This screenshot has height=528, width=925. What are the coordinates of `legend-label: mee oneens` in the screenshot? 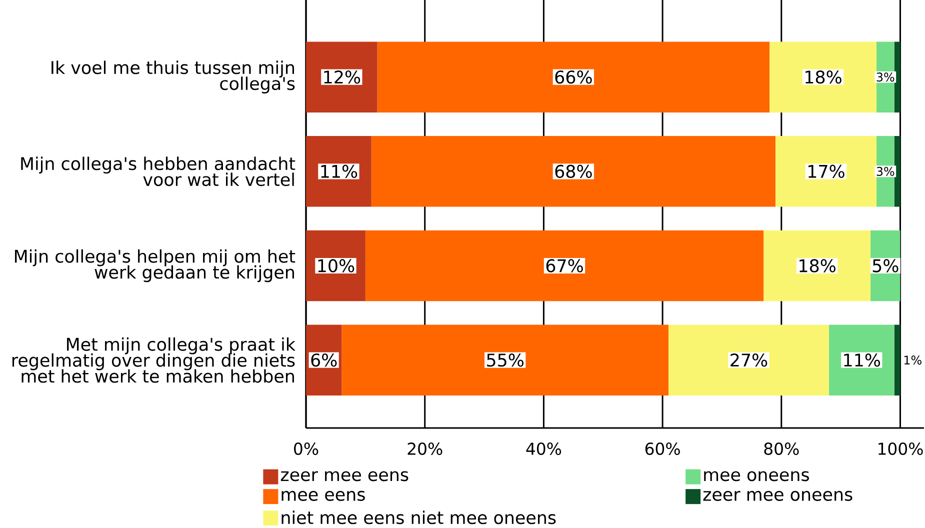 It's located at (756, 476).